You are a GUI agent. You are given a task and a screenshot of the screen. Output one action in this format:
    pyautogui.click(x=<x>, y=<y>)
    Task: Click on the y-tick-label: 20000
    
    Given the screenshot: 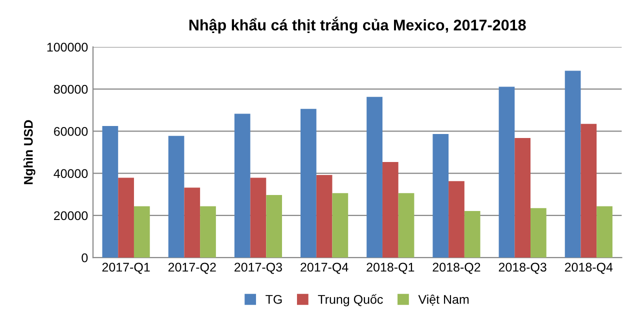 What is the action you would take?
    pyautogui.click(x=71, y=215)
    